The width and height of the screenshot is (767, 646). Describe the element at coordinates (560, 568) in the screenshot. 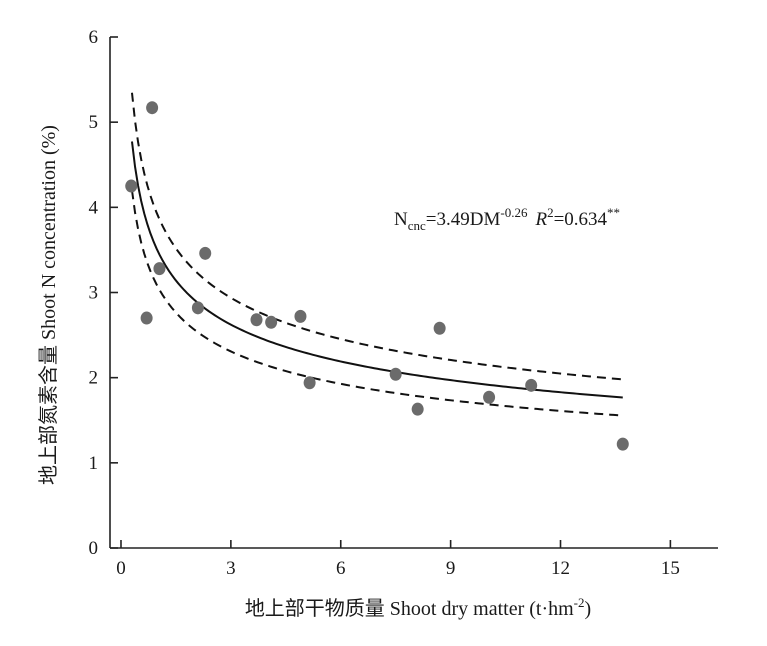

I see `x-tick-label: 12` at that location.